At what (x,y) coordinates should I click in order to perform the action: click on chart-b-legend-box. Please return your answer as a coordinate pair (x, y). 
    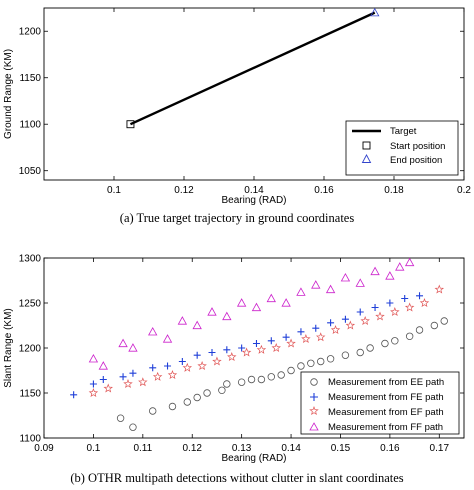
    Looking at the image, I should click on (380, 403).